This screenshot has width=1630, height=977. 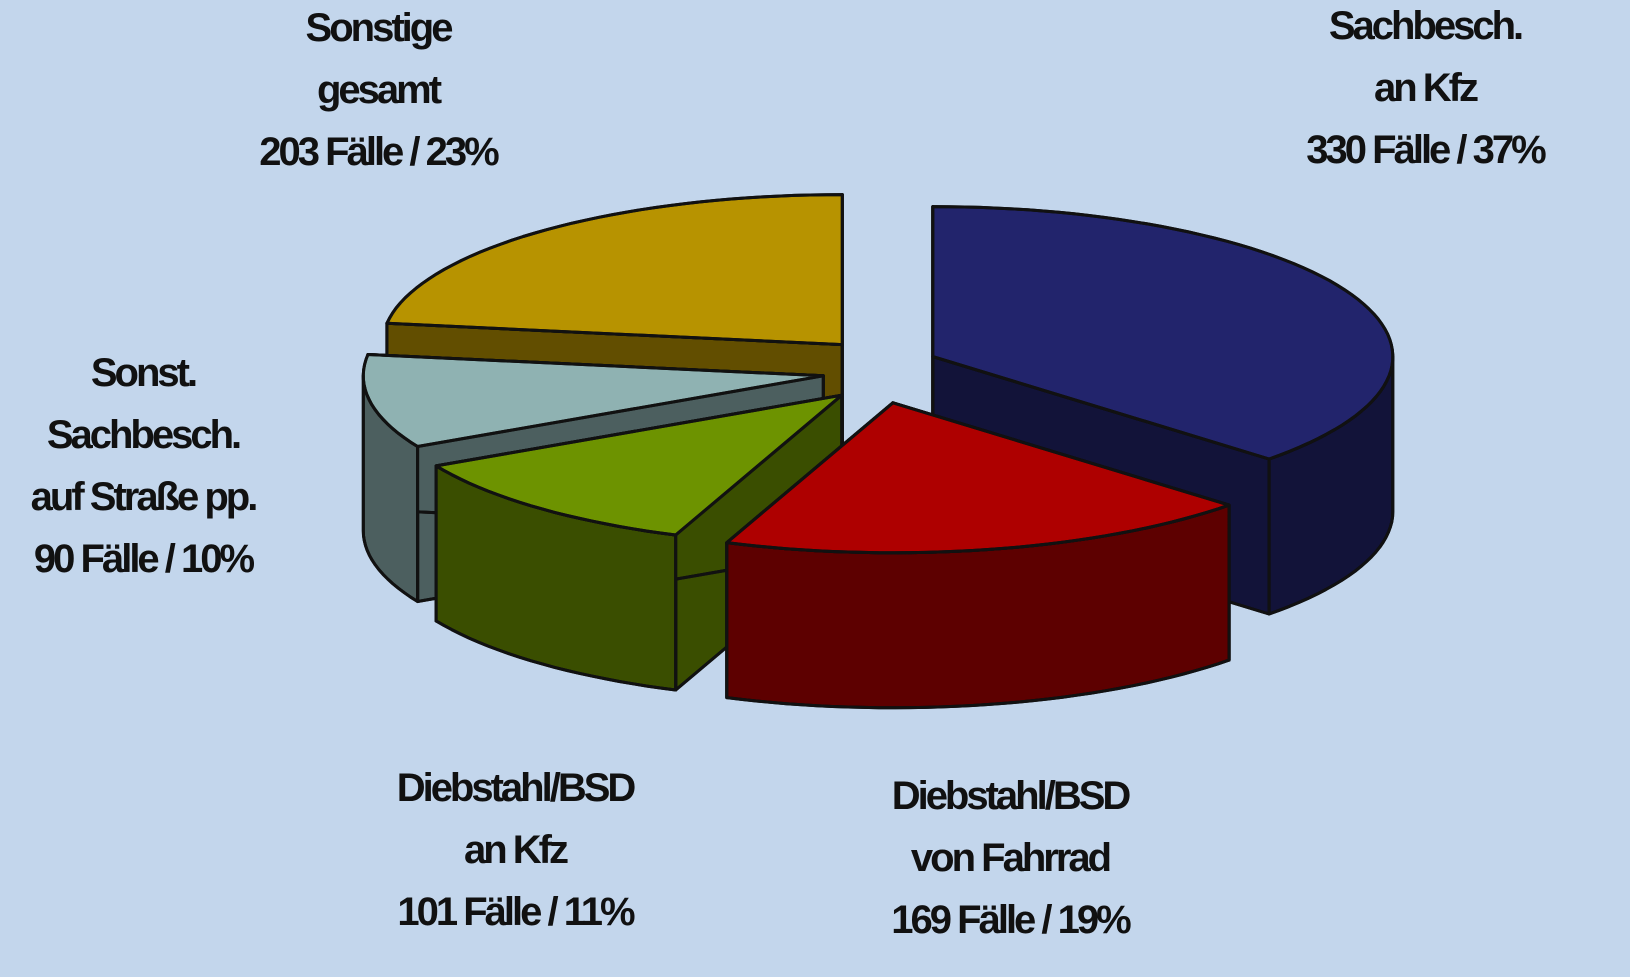 I want to click on slice-label: Sonstige gesamt 203 Fälle / 23%, so click(x=379, y=90).